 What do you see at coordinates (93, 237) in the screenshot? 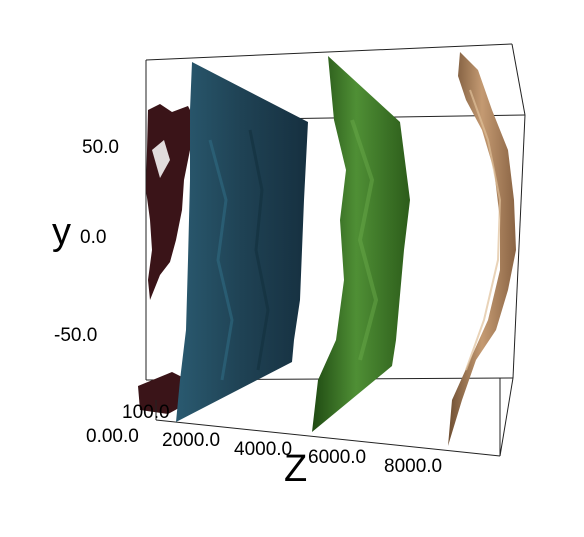
I see `y-tick-label: 0.0` at bounding box center [93, 237].